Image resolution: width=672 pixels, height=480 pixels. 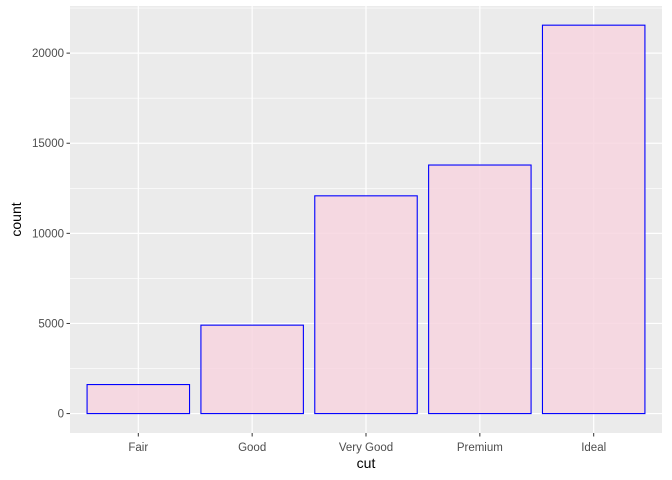 What do you see at coordinates (252, 369) in the screenshot?
I see `bar-good` at bounding box center [252, 369].